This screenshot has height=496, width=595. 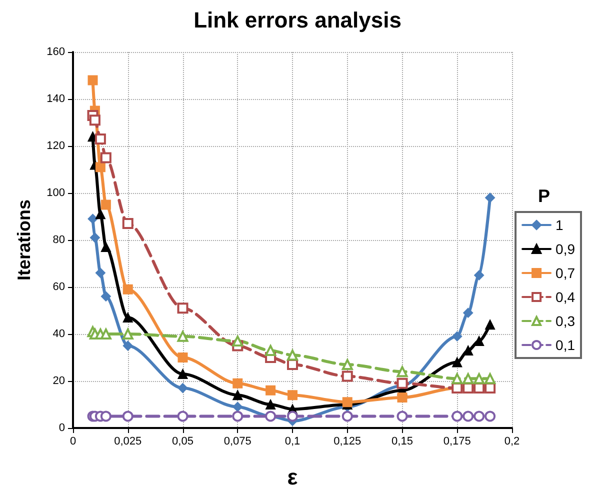 I want to click on legend-title: P, so click(x=544, y=196).